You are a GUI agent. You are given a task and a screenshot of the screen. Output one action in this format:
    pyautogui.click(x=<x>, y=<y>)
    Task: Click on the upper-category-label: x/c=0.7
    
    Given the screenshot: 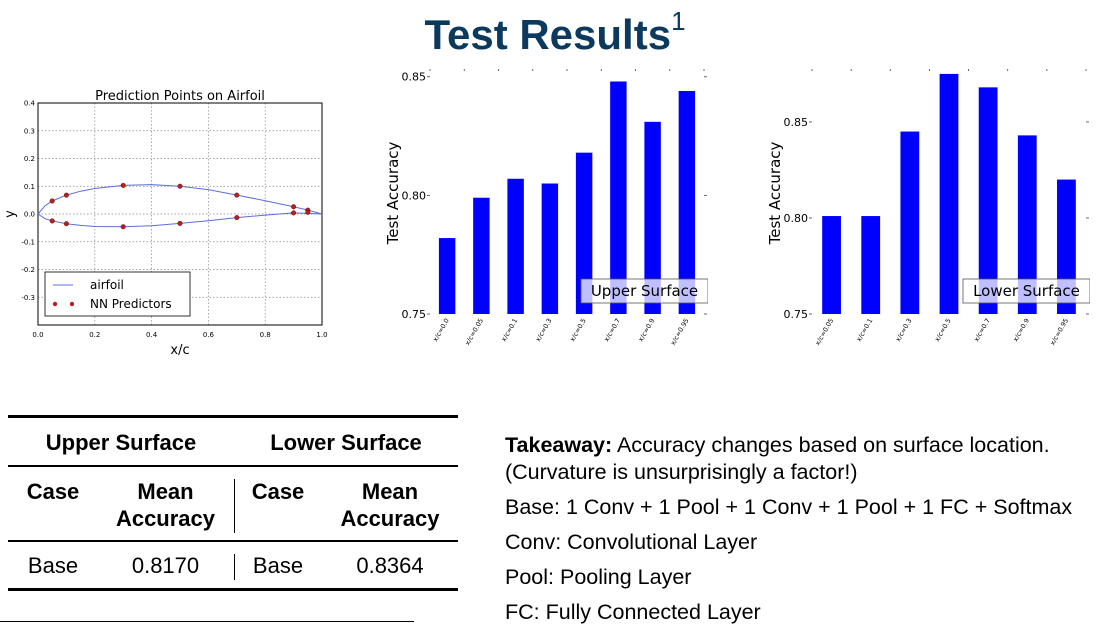 What is the action you would take?
    pyautogui.click(x=612, y=330)
    